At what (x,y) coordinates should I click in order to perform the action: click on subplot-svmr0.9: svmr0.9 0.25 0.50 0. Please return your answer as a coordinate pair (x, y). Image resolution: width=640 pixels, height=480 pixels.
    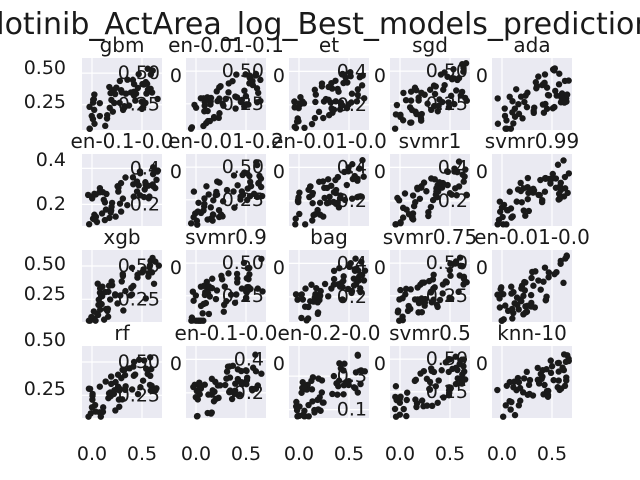
    Looking at the image, I should click on (218, 274).